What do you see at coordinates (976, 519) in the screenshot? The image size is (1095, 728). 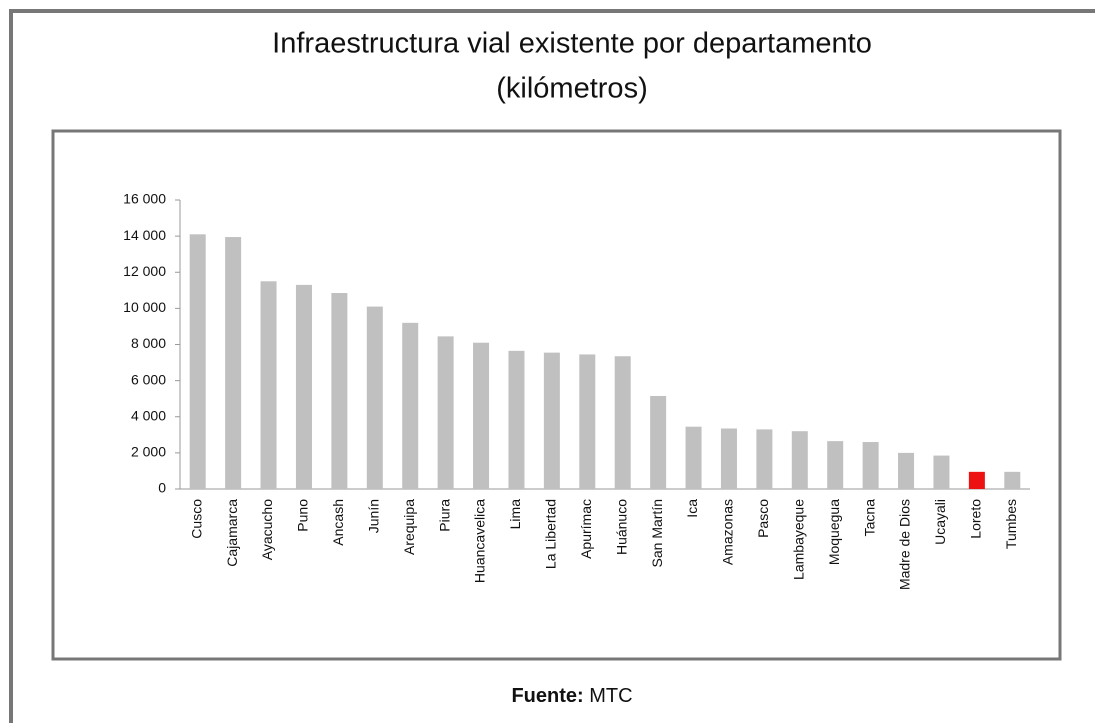 I see `x-tick-label: Loreto` at bounding box center [976, 519].